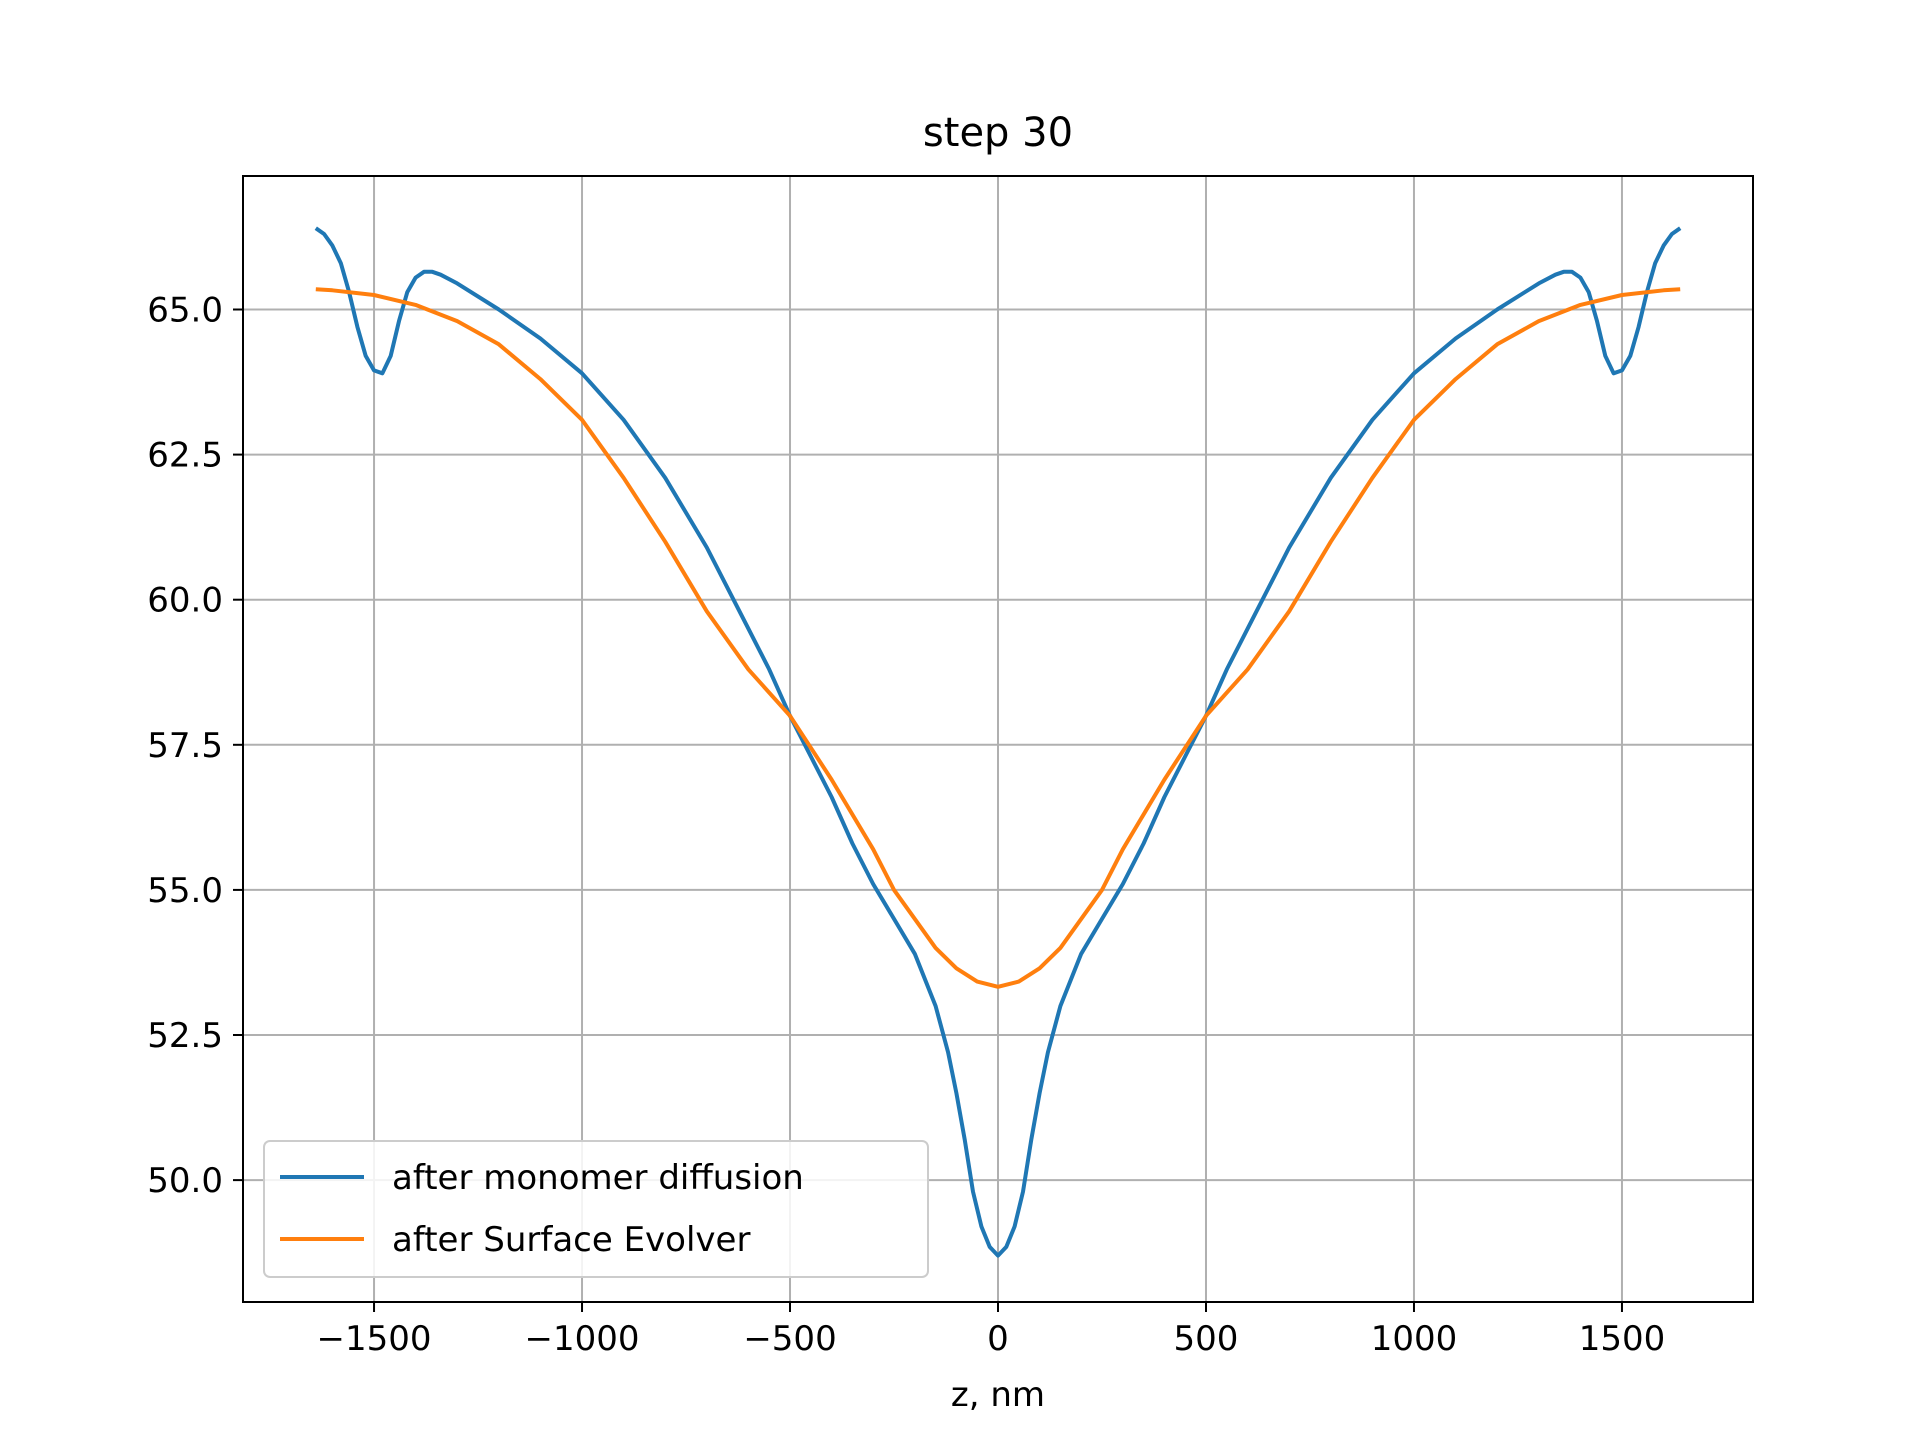 This screenshot has width=1920, height=1445. What do you see at coordinates (571, 1240) in the screenshot?
I see `legend-label-1: after Surface Evolver` at bounding box center [571, 1240].